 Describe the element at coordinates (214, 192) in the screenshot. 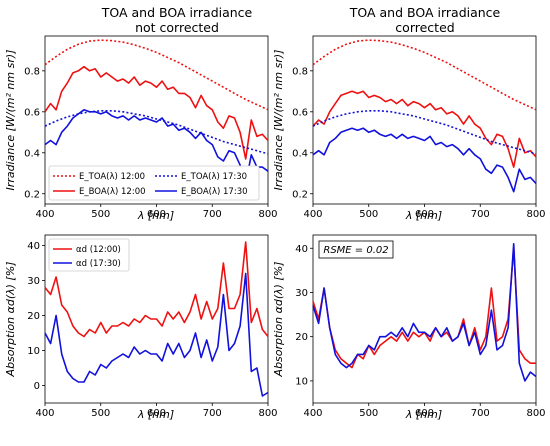

I see `legend-item: E_BOA(λ) 17:30` at that location.